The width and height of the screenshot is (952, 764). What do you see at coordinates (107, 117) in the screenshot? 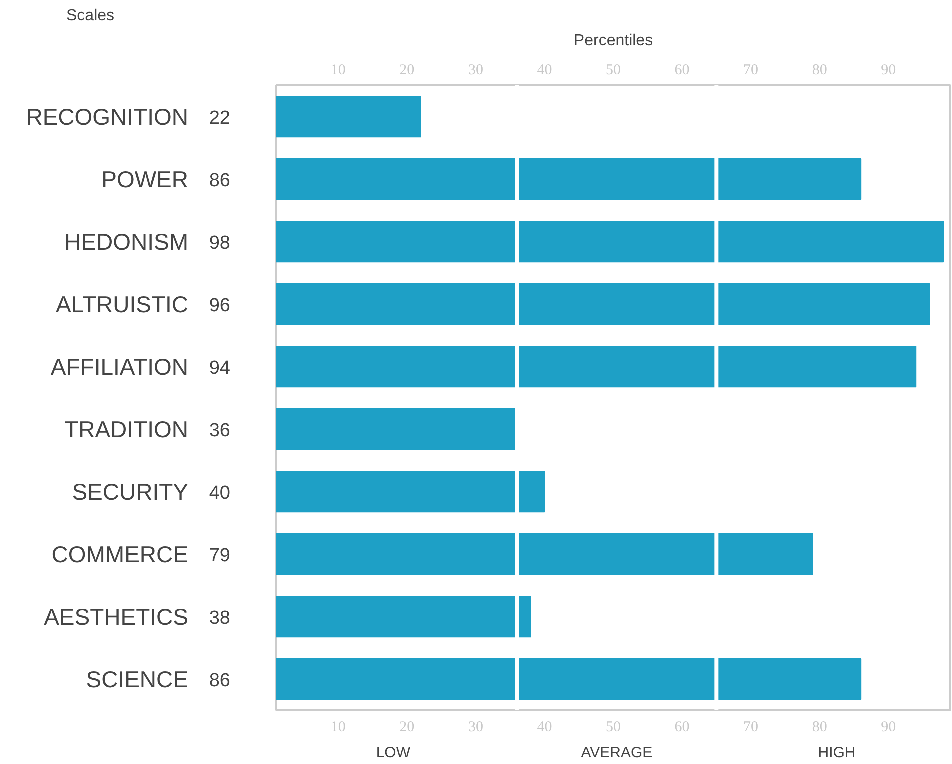
I see `y-tick-label: RECOGNITION` at bounding box center [107, 117].